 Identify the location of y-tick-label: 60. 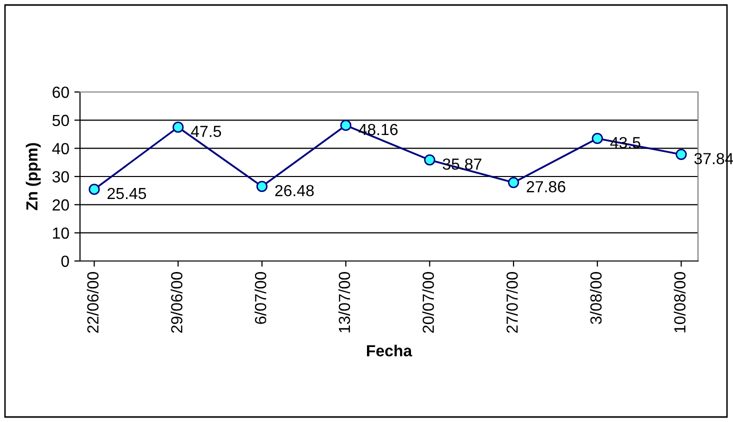
(60, 92).